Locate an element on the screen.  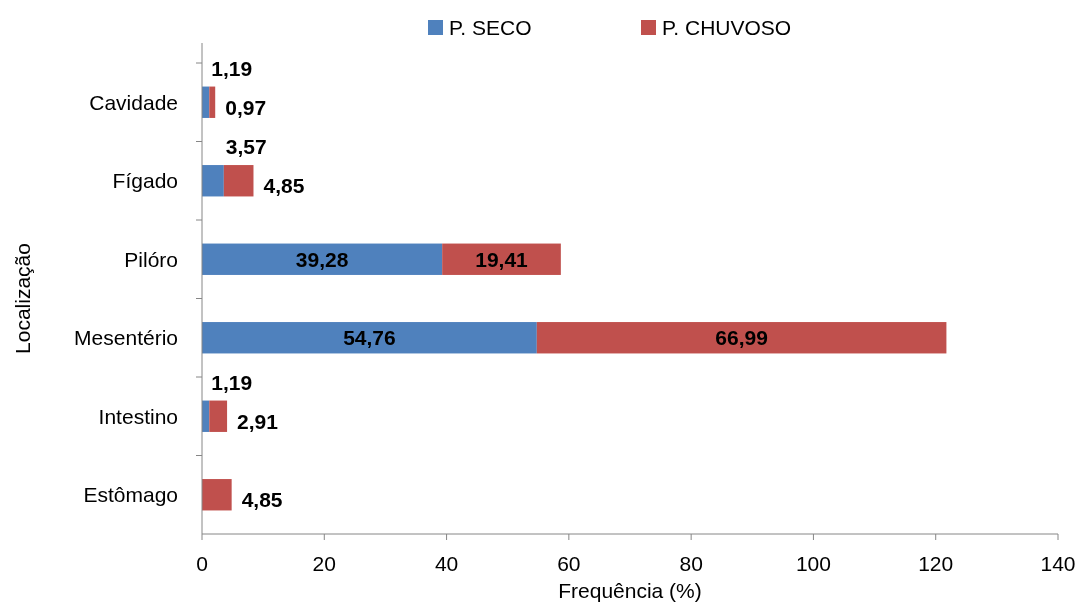
data-label: 3,57 is located at coordinates (246, 147).